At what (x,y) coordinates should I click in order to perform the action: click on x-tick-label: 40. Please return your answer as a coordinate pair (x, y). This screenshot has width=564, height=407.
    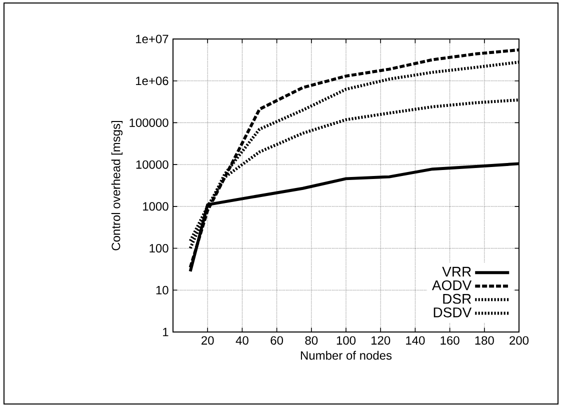
    Looking at the image, I should click on (242, 340).